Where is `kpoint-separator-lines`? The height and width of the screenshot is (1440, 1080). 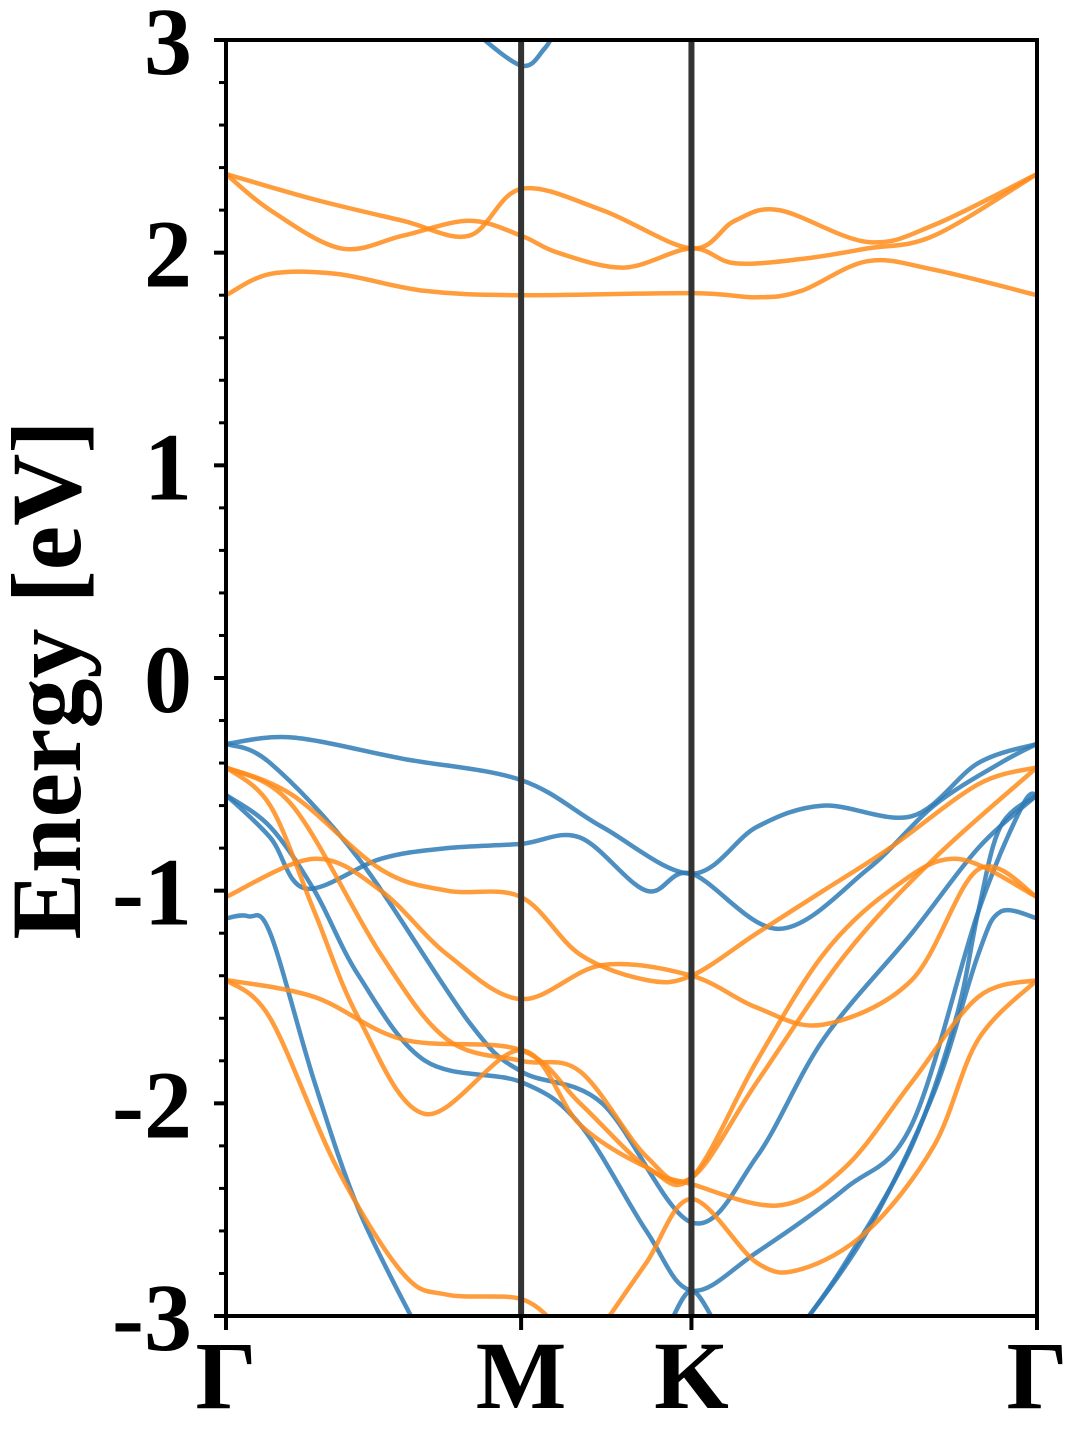 kpoint-separator-lines is located at coordinates (606, 678).